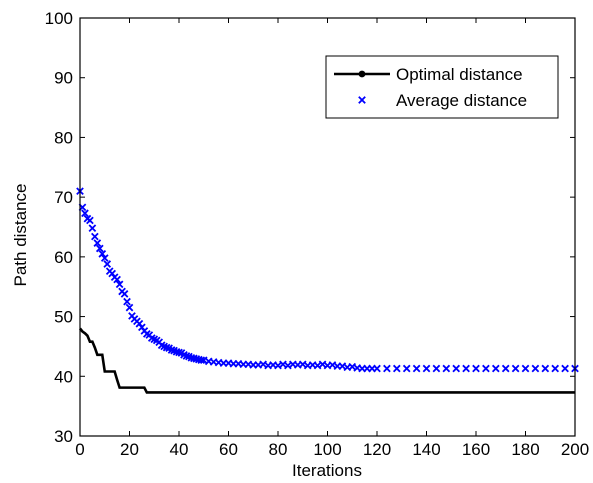  What do you see at coordinates (63, 376) in the screenshot?
I see `y-tick-label: 40` at bounding box center [63, 376].